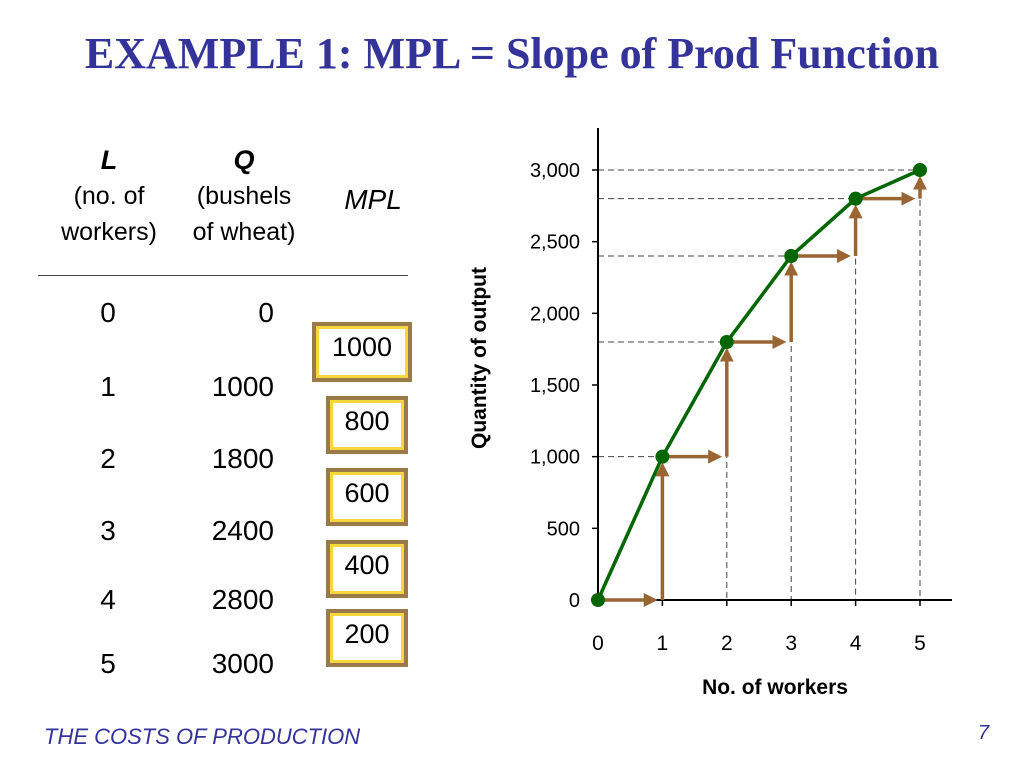 This screenshot has height=768, width=1024. I want to click on header-l-line1: (no. of, so click(109, 196).